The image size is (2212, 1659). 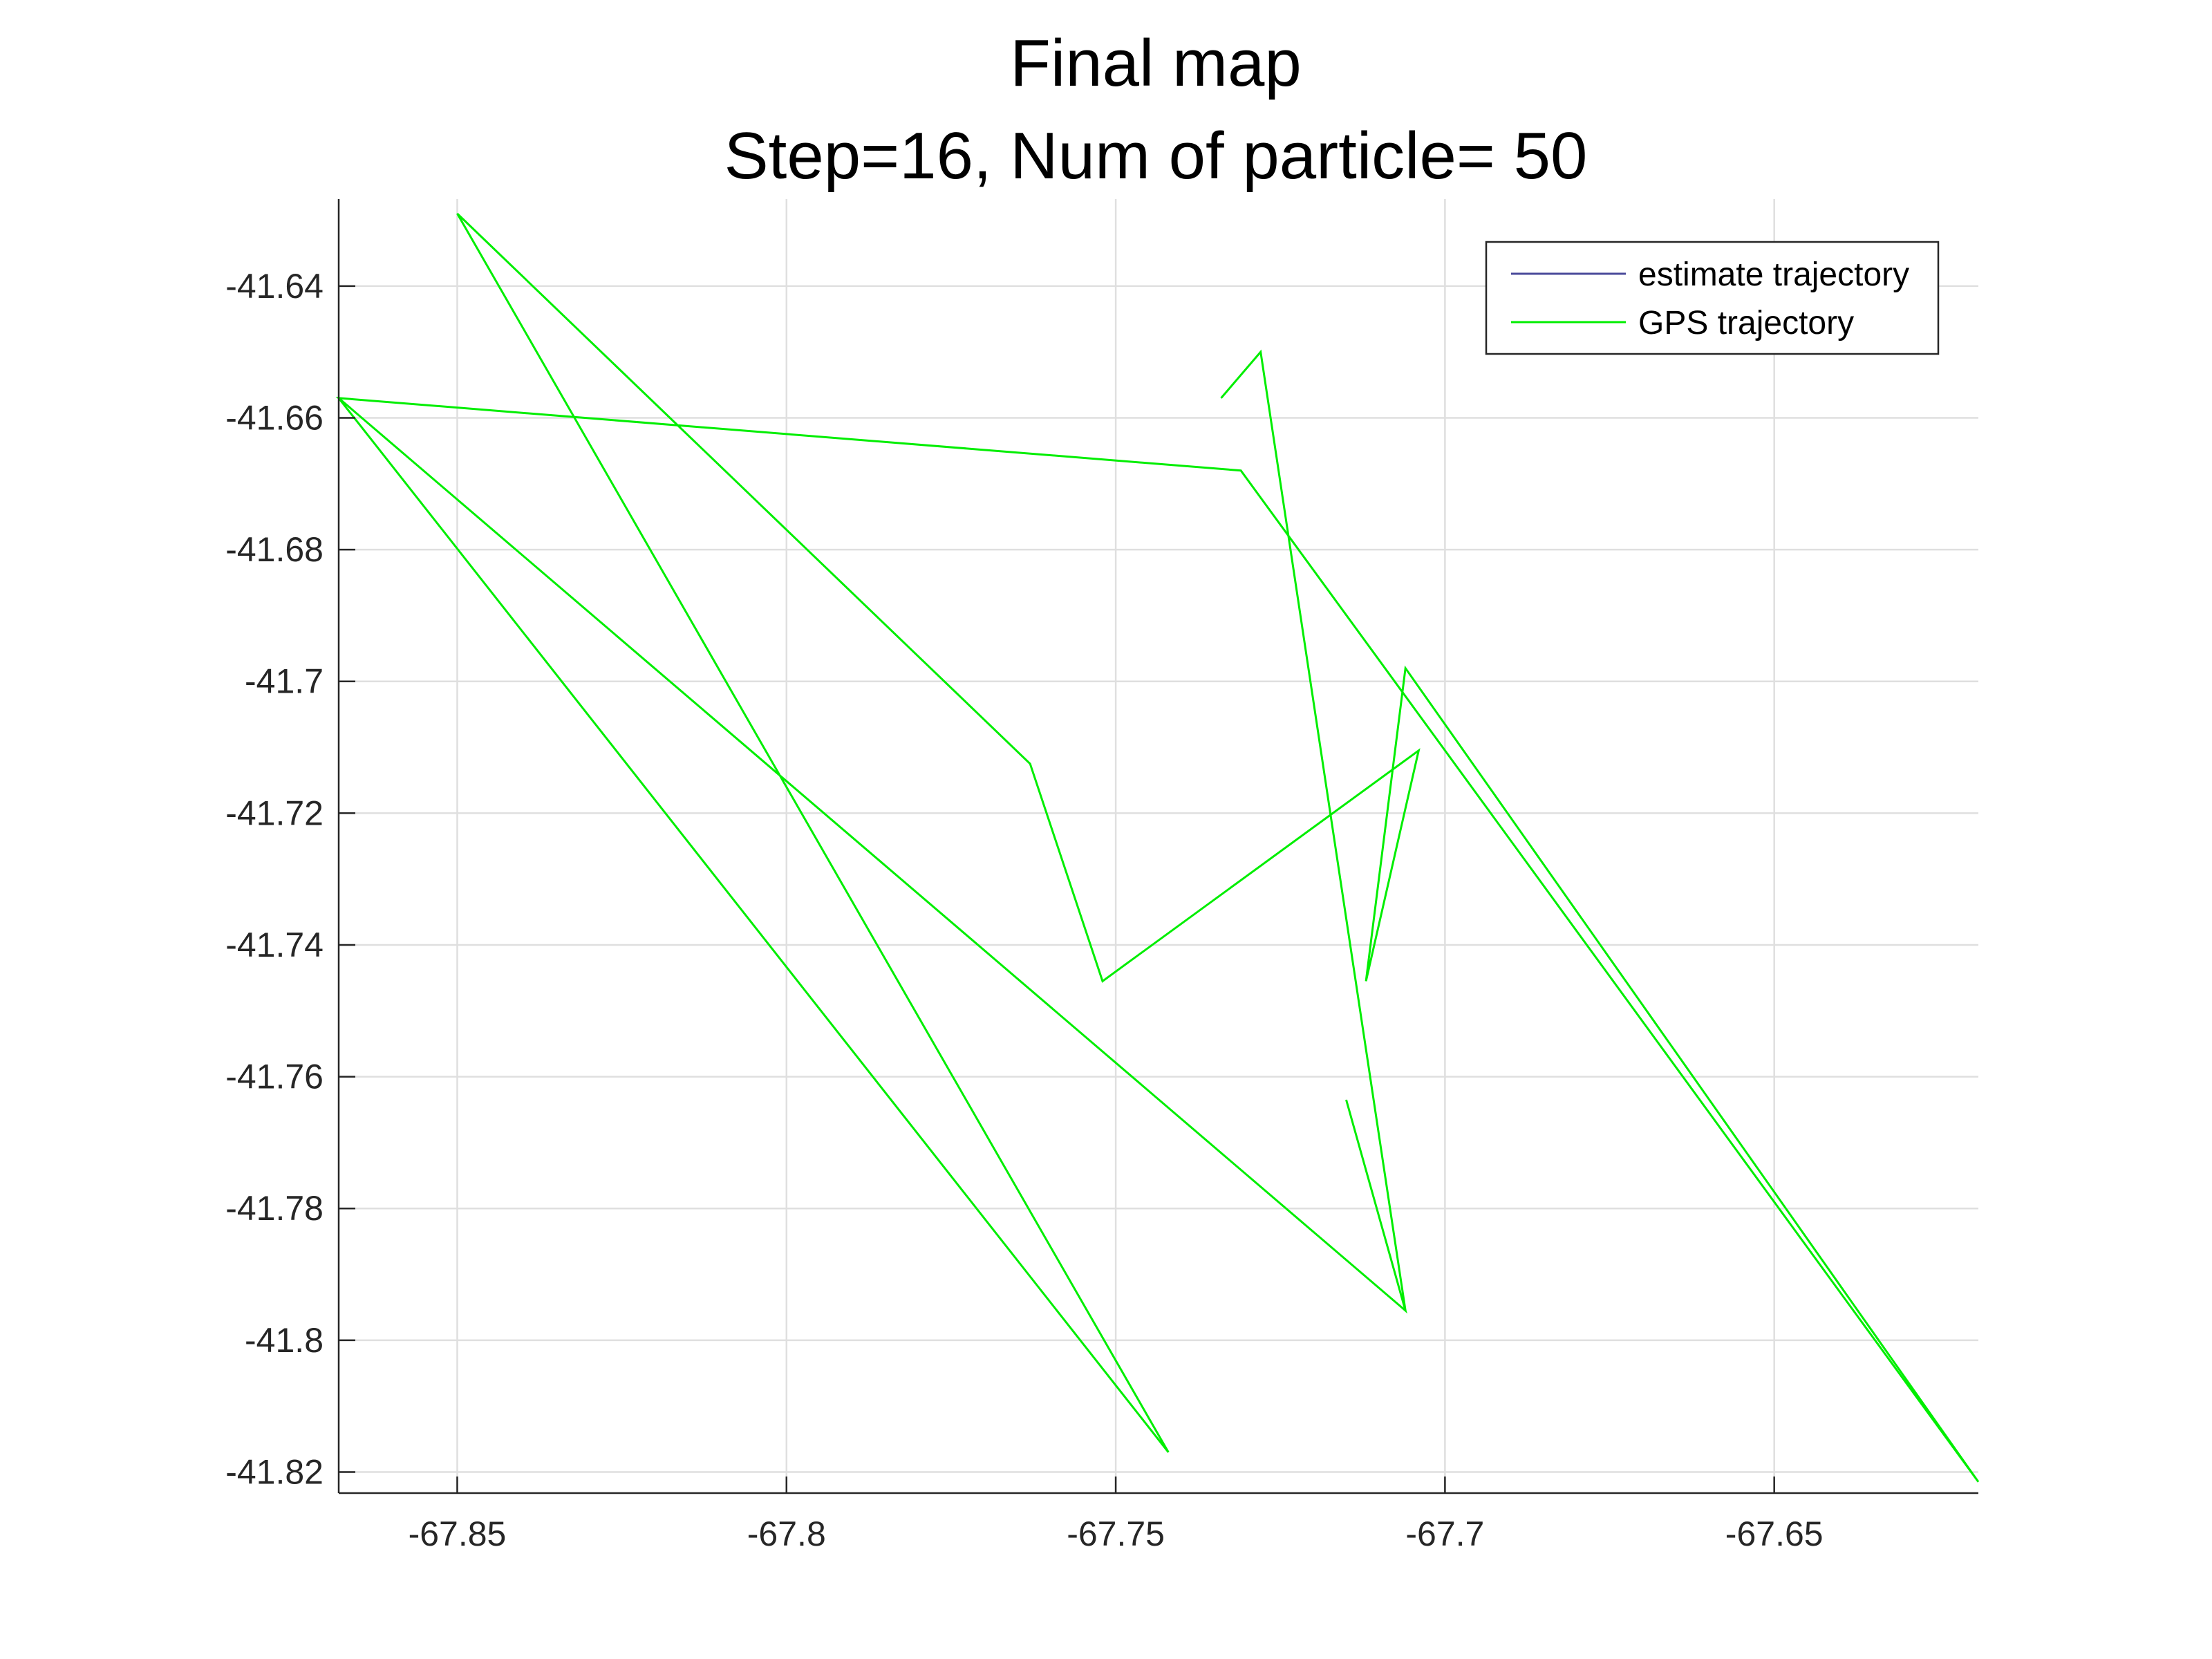 What do you see at coordinates (1445, 1534) in the screenshot?
I see `x-tick-label: -67.7` at bounding box center [1445, 1534].